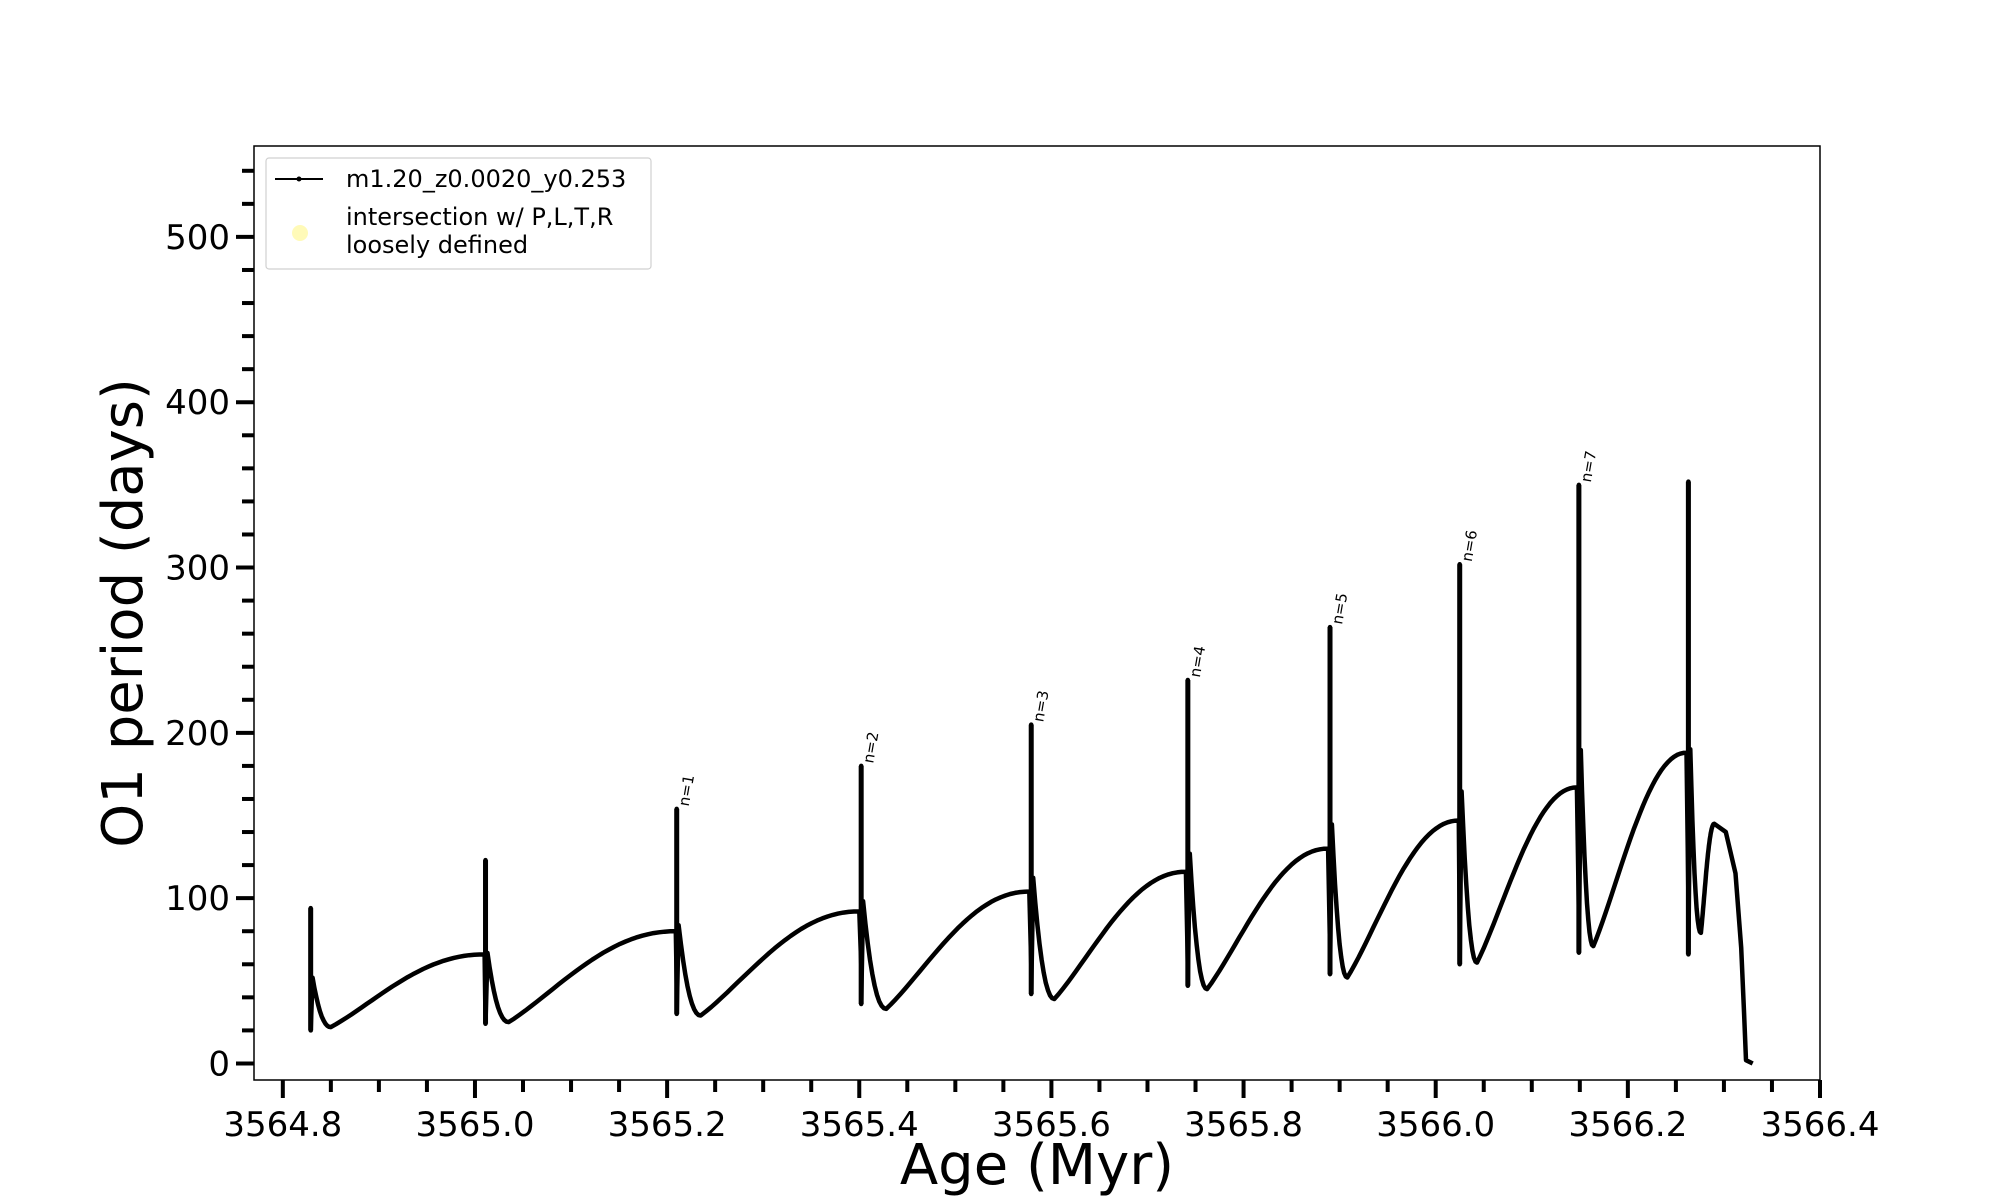 Image resolution: width=2000 pixels, height=1200 pixels. What do you see at coordinates (686, 790) in the screenshot?
I see `pulse-label: n=1` at bounding box center [686, 790].